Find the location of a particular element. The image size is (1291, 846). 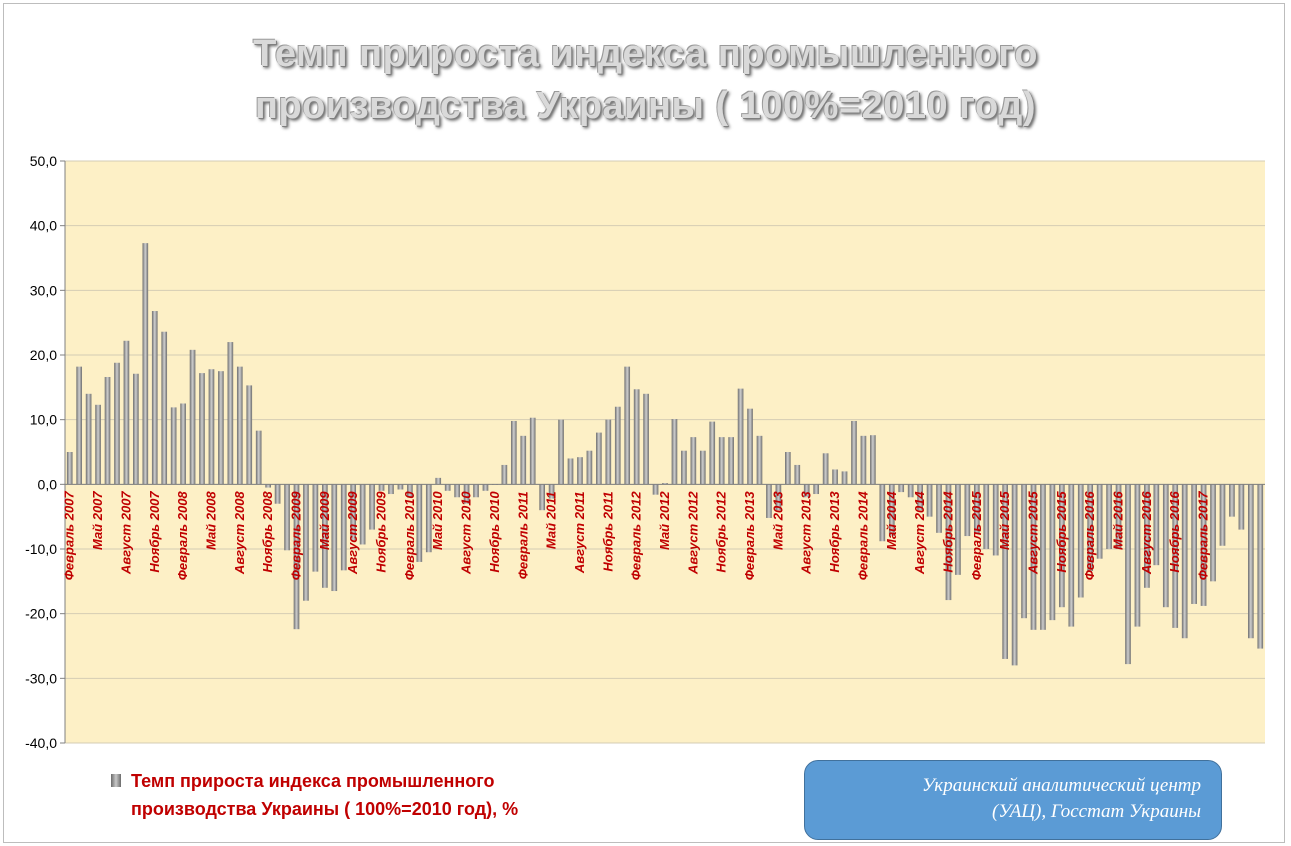

x-tick-label: Август 2007 is located at coordinates (125, 533).